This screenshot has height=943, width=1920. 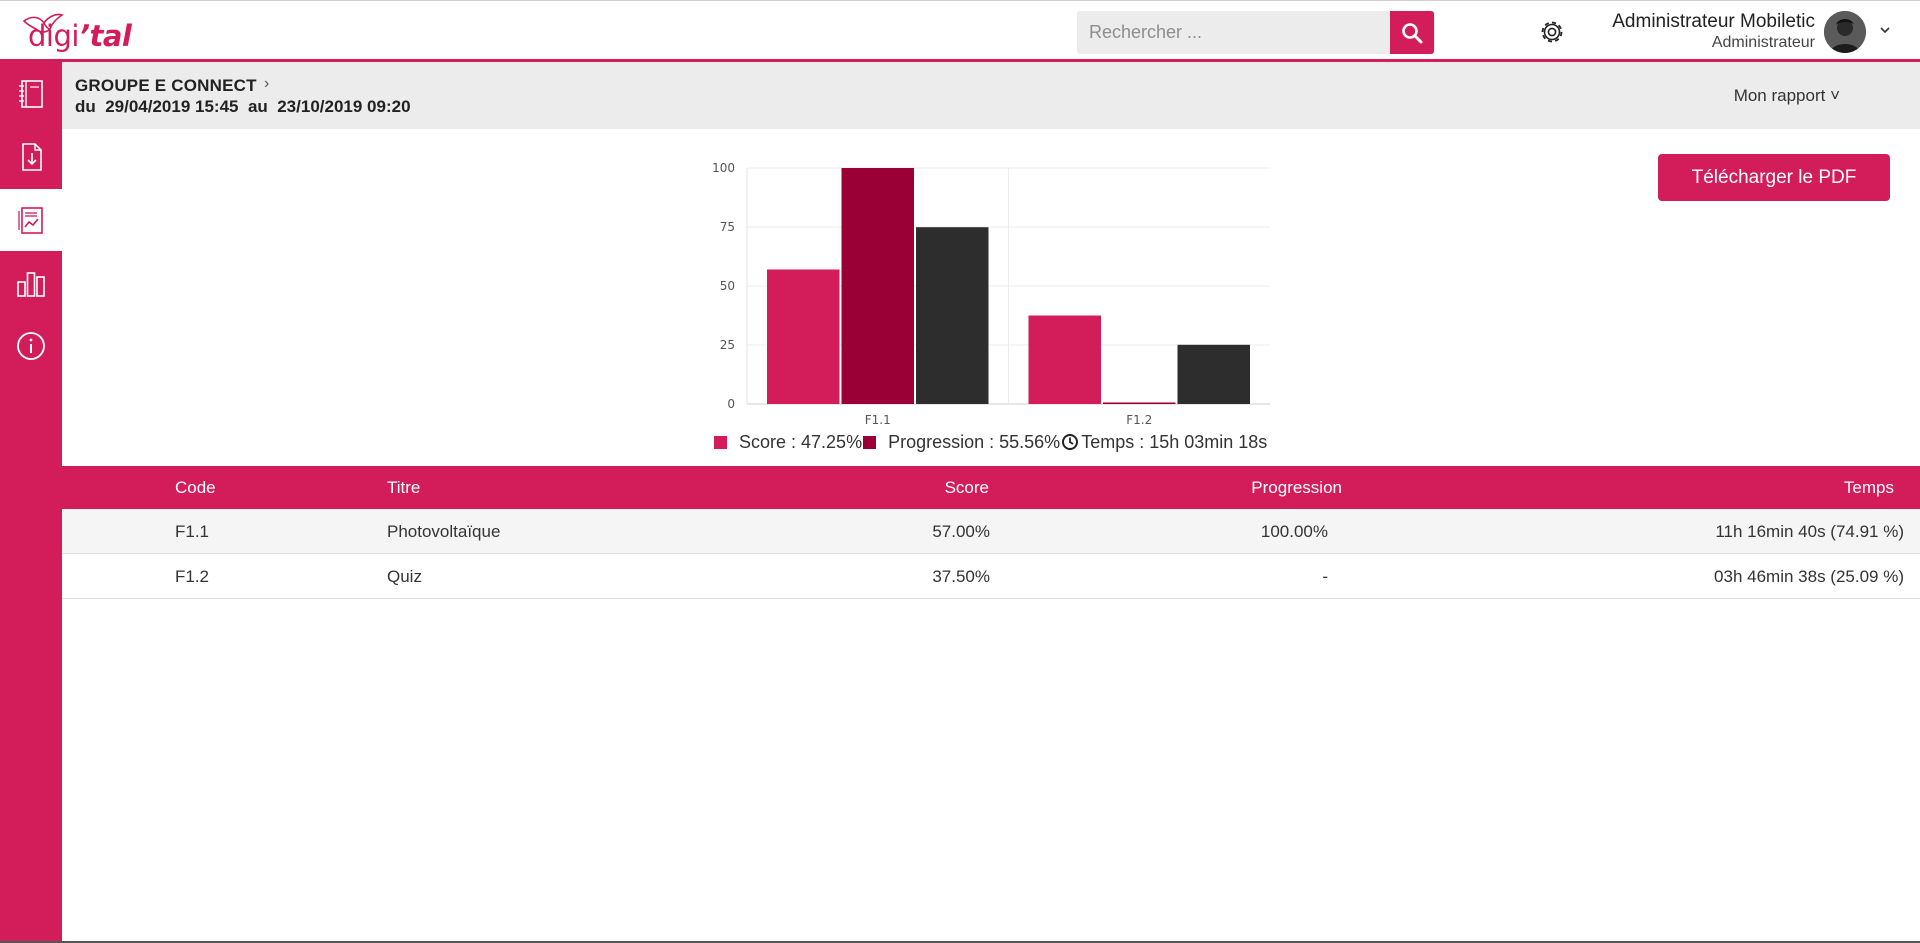 What do you see at coordinates (788, 442) in the screenshot?
I see `legend-score: Score : 47.25%` at bounding box center [788, 442].